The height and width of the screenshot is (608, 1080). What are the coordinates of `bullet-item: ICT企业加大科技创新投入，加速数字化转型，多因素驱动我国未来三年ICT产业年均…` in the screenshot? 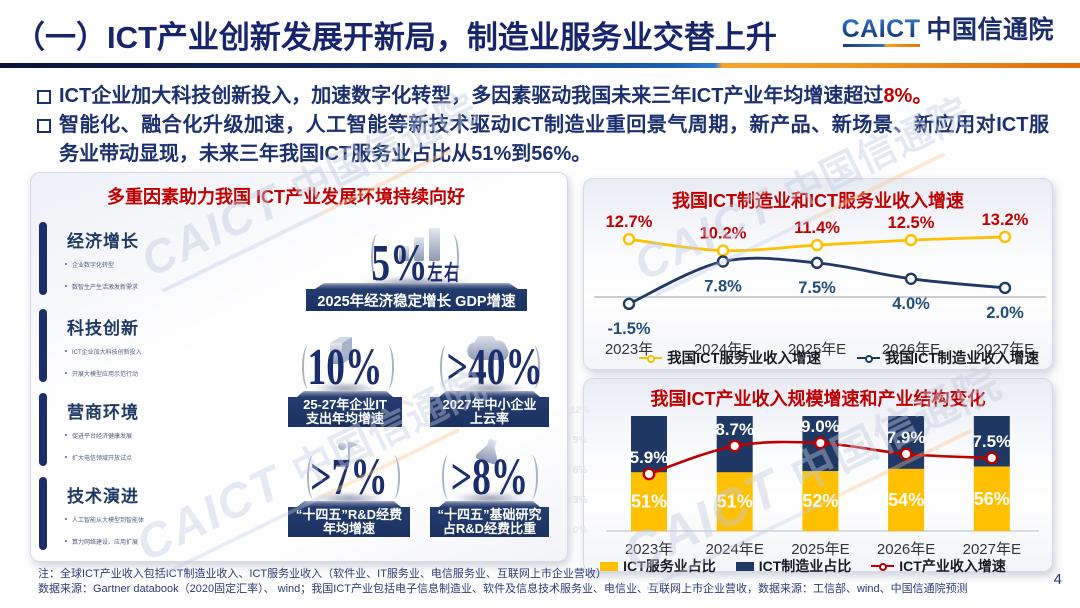 It's located at (542, 96).